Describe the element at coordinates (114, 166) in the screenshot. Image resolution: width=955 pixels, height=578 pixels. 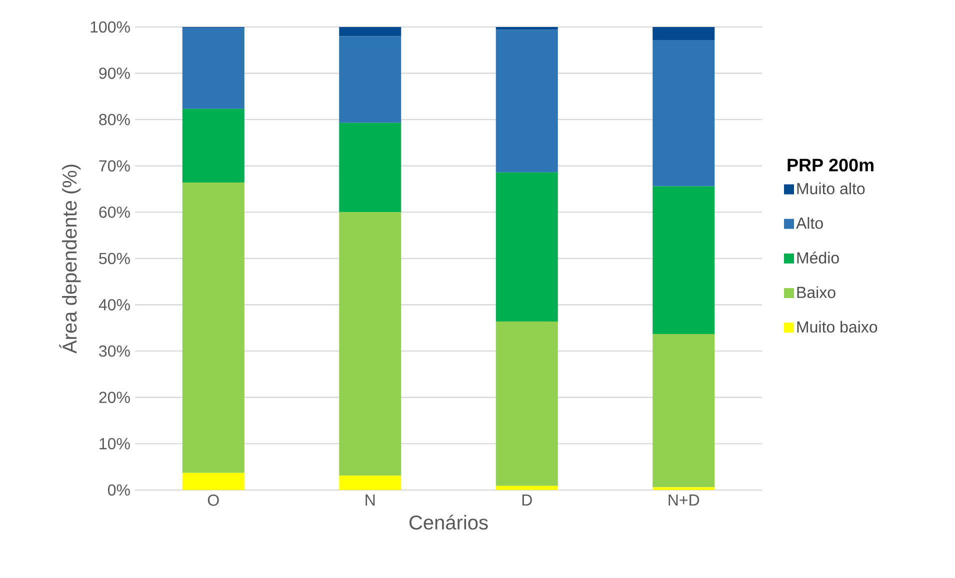
I see `y-tick-label: 70%` at that location.